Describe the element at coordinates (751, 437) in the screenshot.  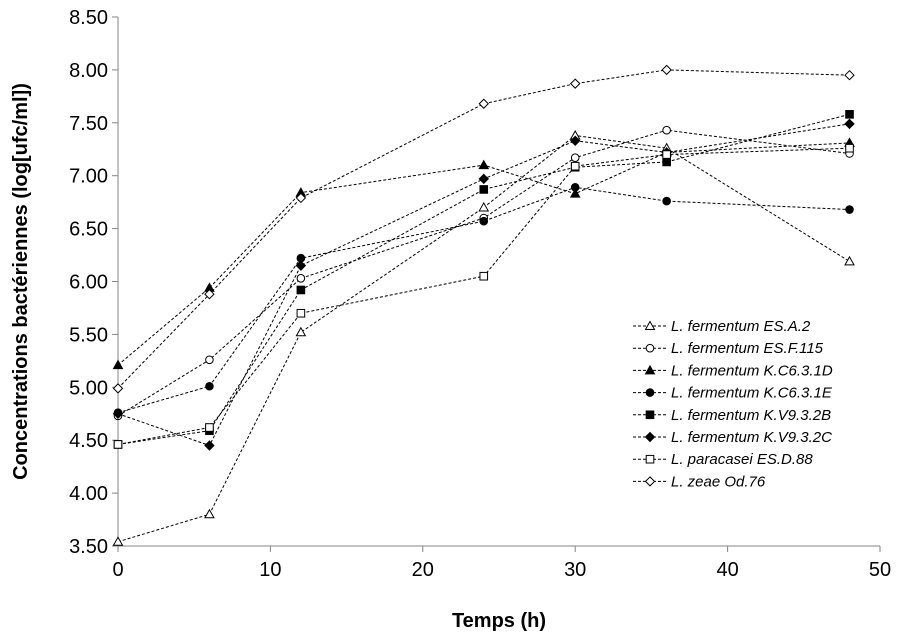
I see `legend-label: L. fermentum K.V9.3.2C` at that location.